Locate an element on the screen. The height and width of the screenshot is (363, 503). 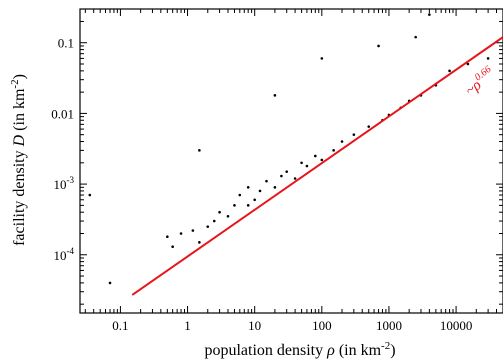
y-tick-label: 10⁻⁴ is located at coordinates (64, 254).